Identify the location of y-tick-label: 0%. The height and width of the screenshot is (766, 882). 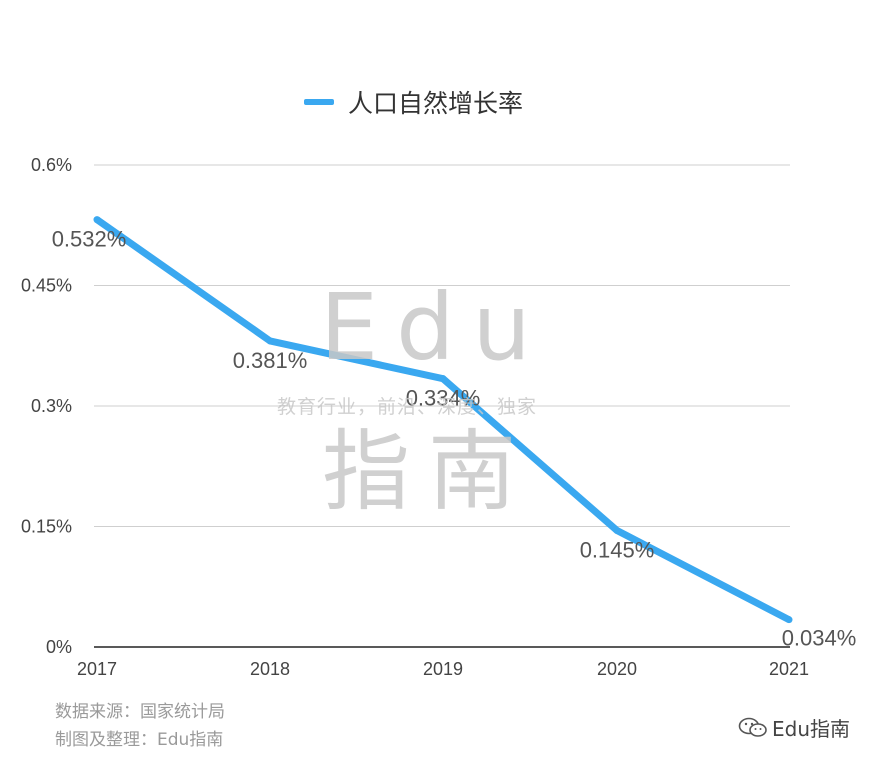
(59, 647).